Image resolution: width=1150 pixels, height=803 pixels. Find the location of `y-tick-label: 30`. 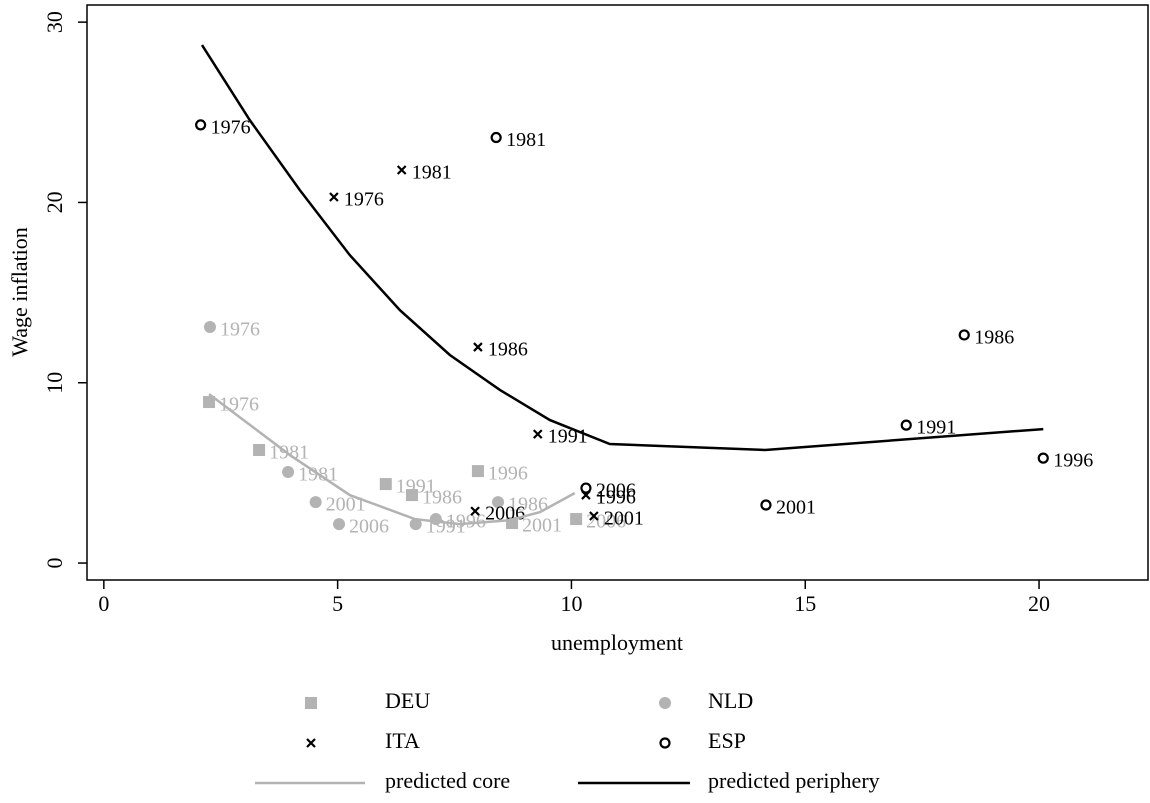

y-tick-label: 30 is located at coordinates (54, 22).